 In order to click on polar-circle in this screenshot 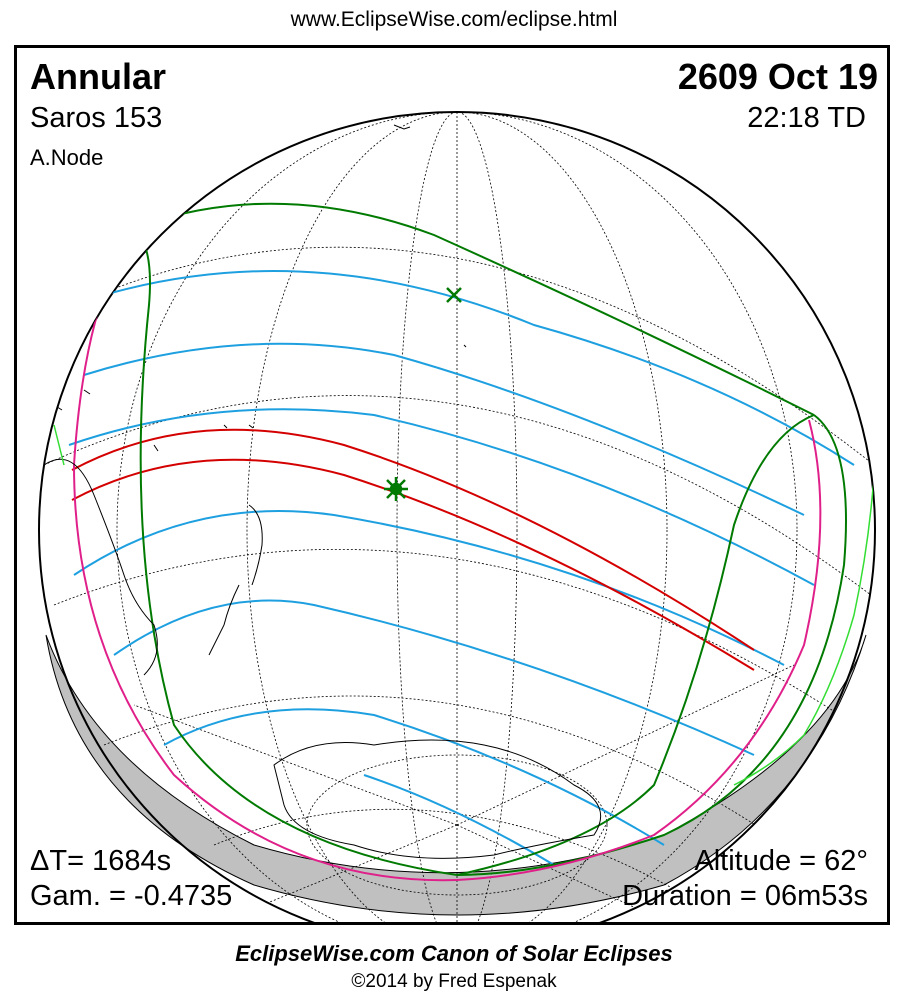, I will do `click(457, 825)`.